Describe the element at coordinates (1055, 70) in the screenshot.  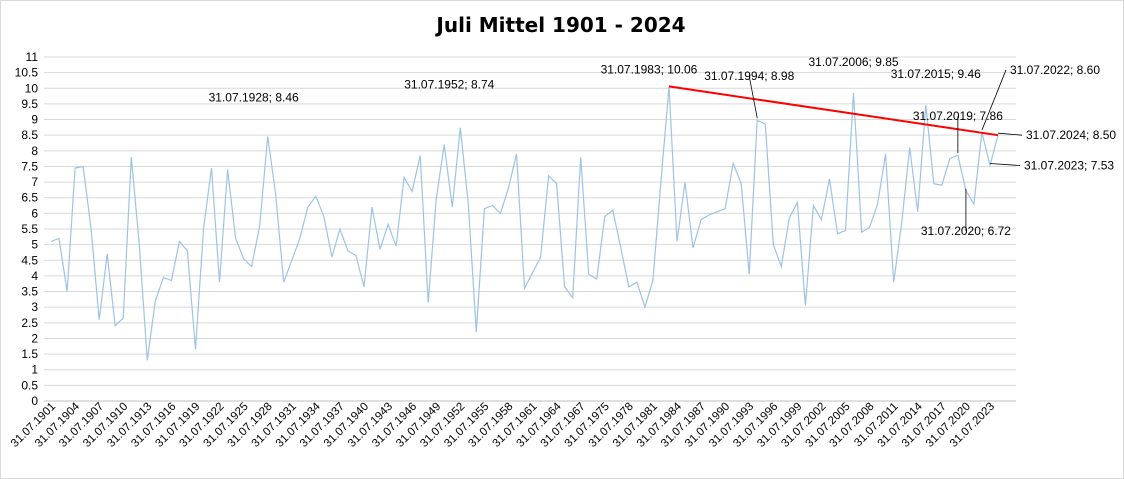
I see `data-label: 31.07.2022; 8.60` at that location.